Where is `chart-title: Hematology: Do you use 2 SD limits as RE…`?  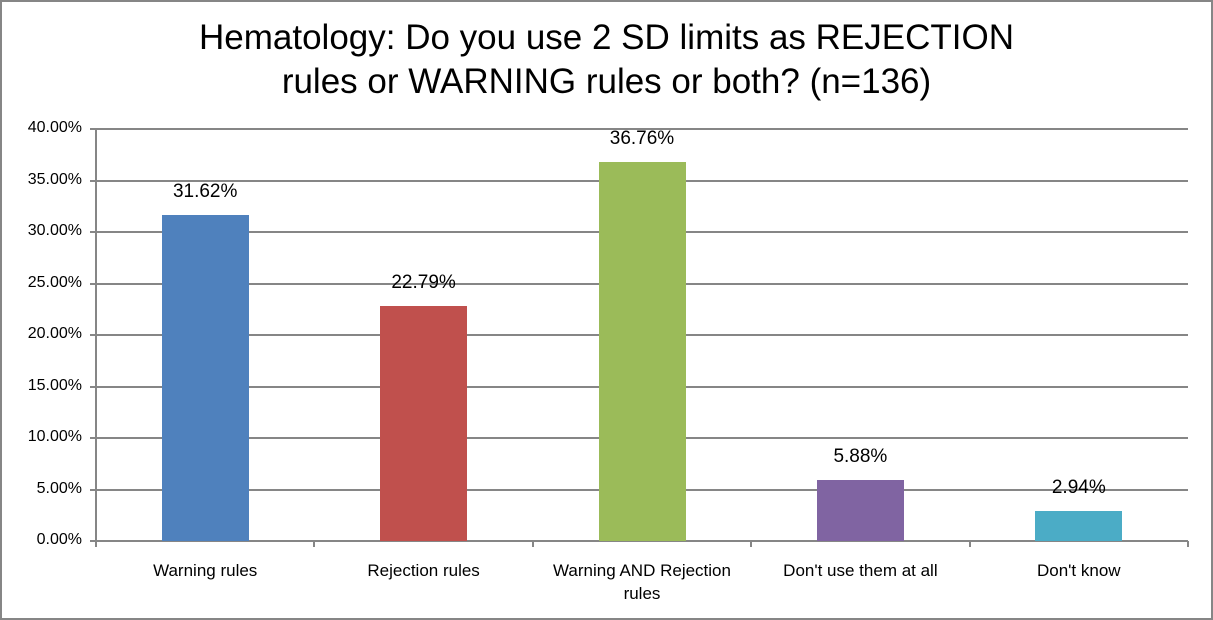
chart-title: Hematology: Do you use 2 SD limits as RE… is located at coordinates (606, 60).